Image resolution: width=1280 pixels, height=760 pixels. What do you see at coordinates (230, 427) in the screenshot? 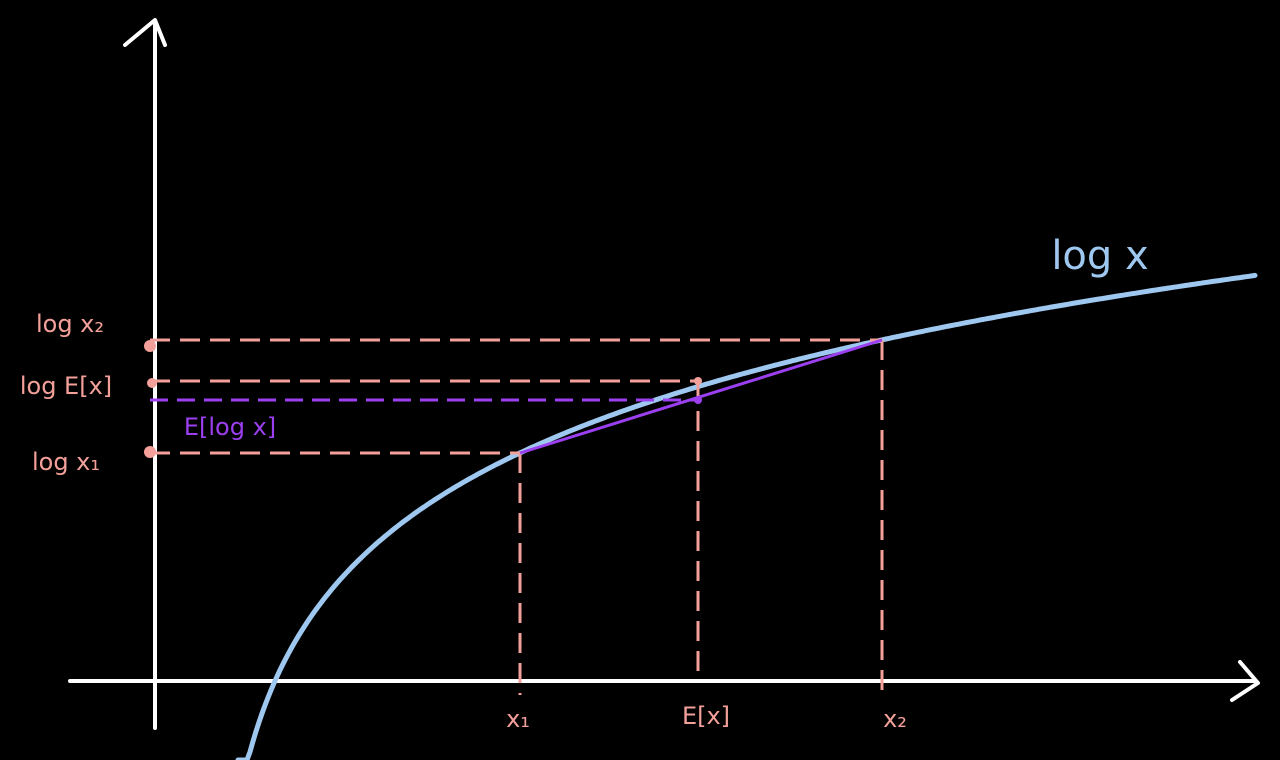
I see `e-log-x-label: E[log x]` at bounding box center [230, 427].